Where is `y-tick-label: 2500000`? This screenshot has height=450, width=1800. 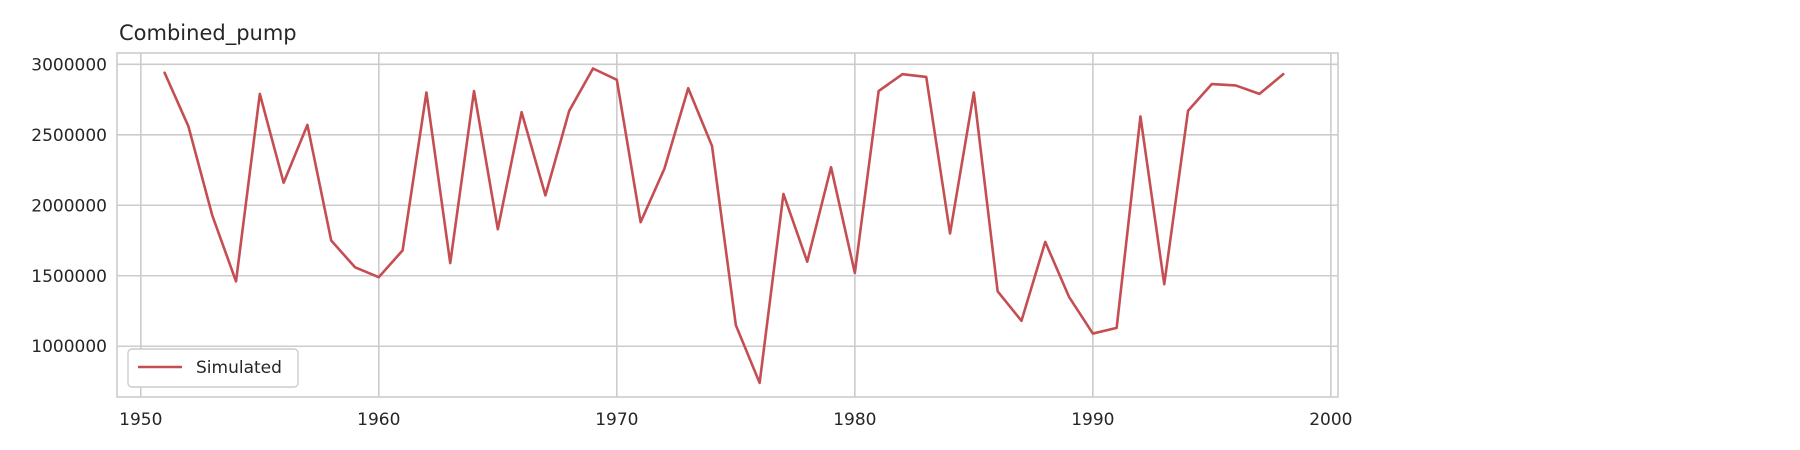
y-tick-label: 2500000 is located at coordinates (69, 136).